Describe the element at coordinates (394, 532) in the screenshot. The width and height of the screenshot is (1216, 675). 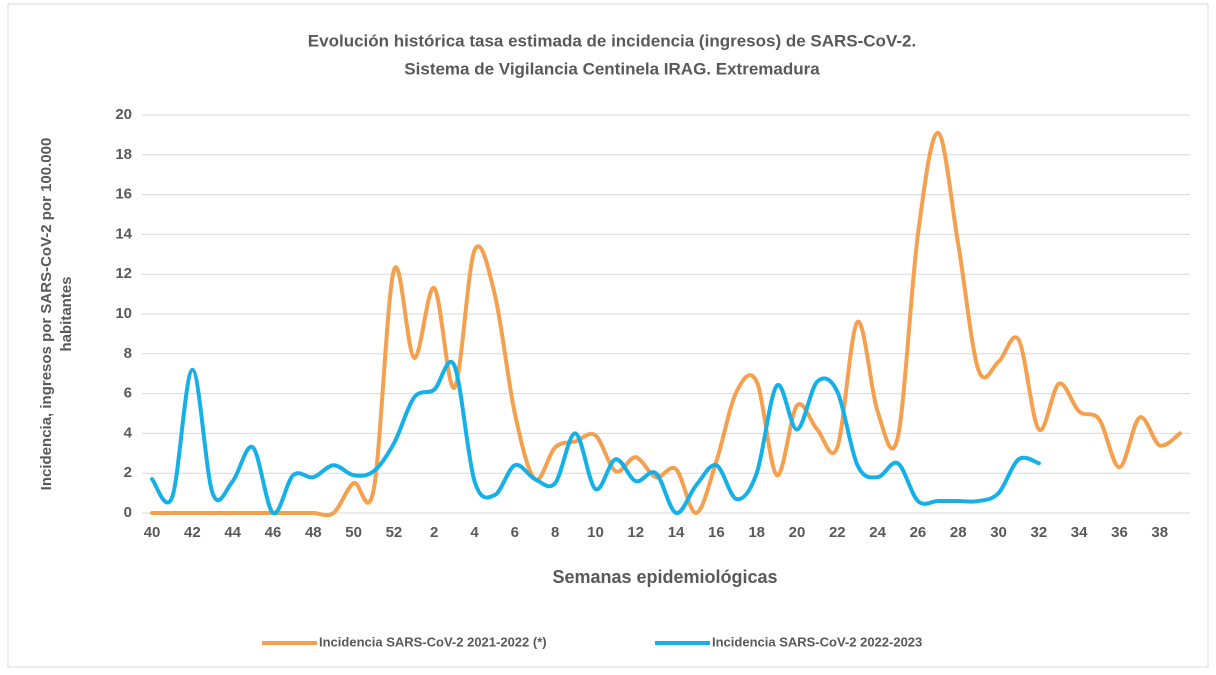
I see `x-tick-label: 52` at that location.